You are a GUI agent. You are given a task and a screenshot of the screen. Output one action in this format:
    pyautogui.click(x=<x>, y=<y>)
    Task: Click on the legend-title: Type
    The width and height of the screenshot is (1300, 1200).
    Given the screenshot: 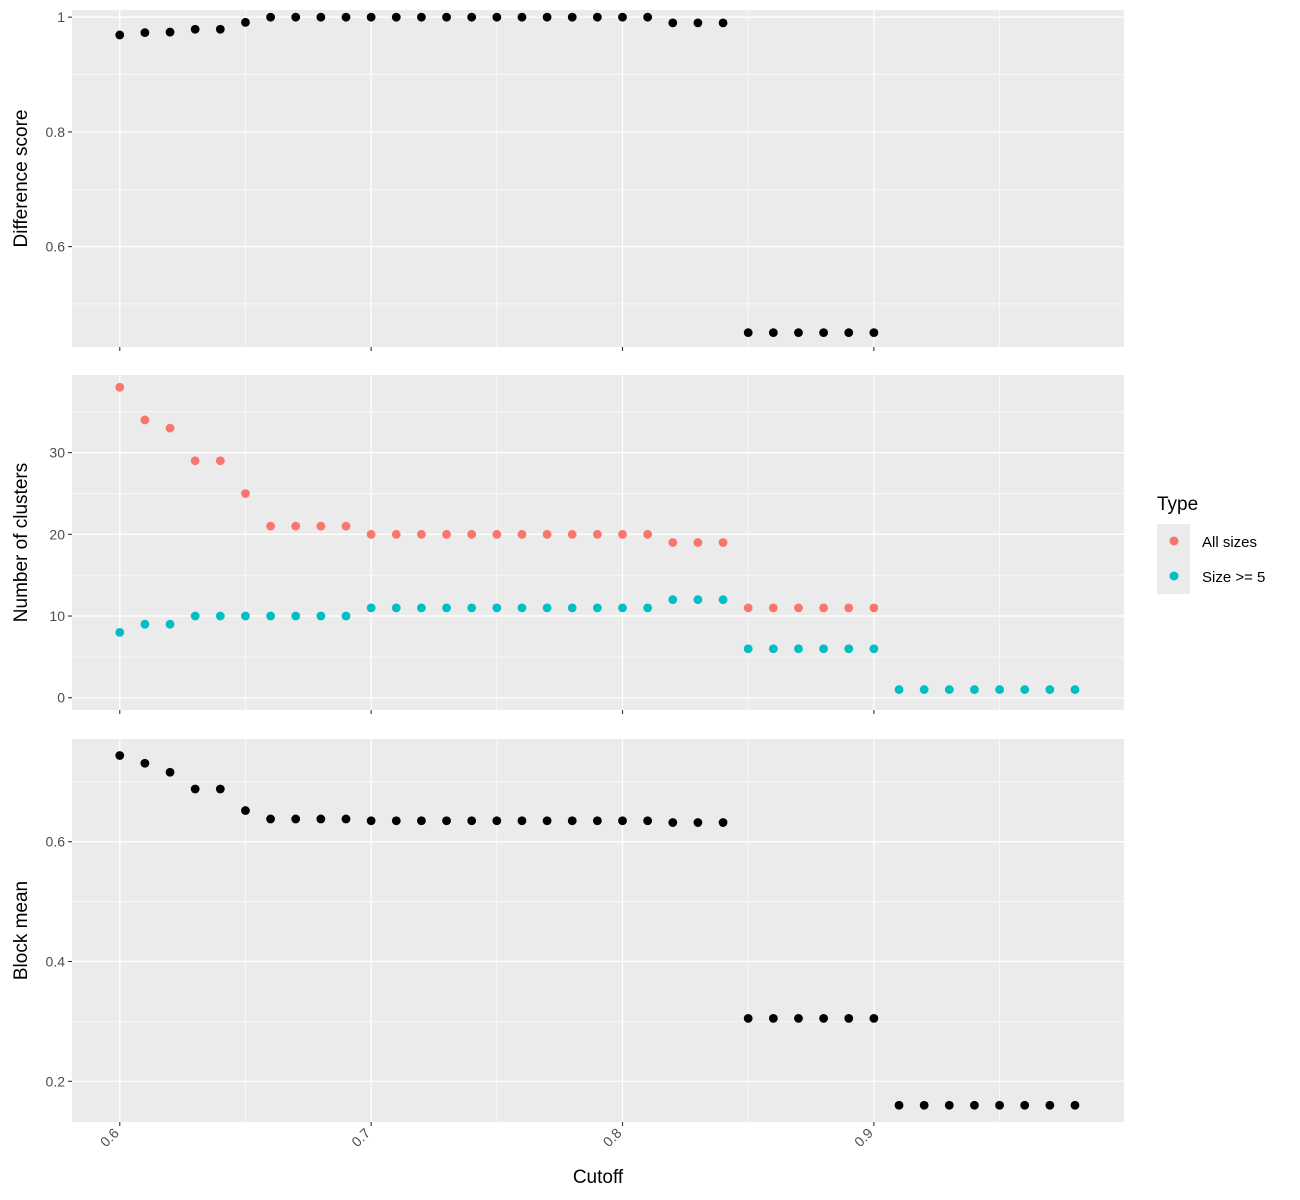 What is the action you would take?
    pyautogui.click(x=1177, y=504)
    